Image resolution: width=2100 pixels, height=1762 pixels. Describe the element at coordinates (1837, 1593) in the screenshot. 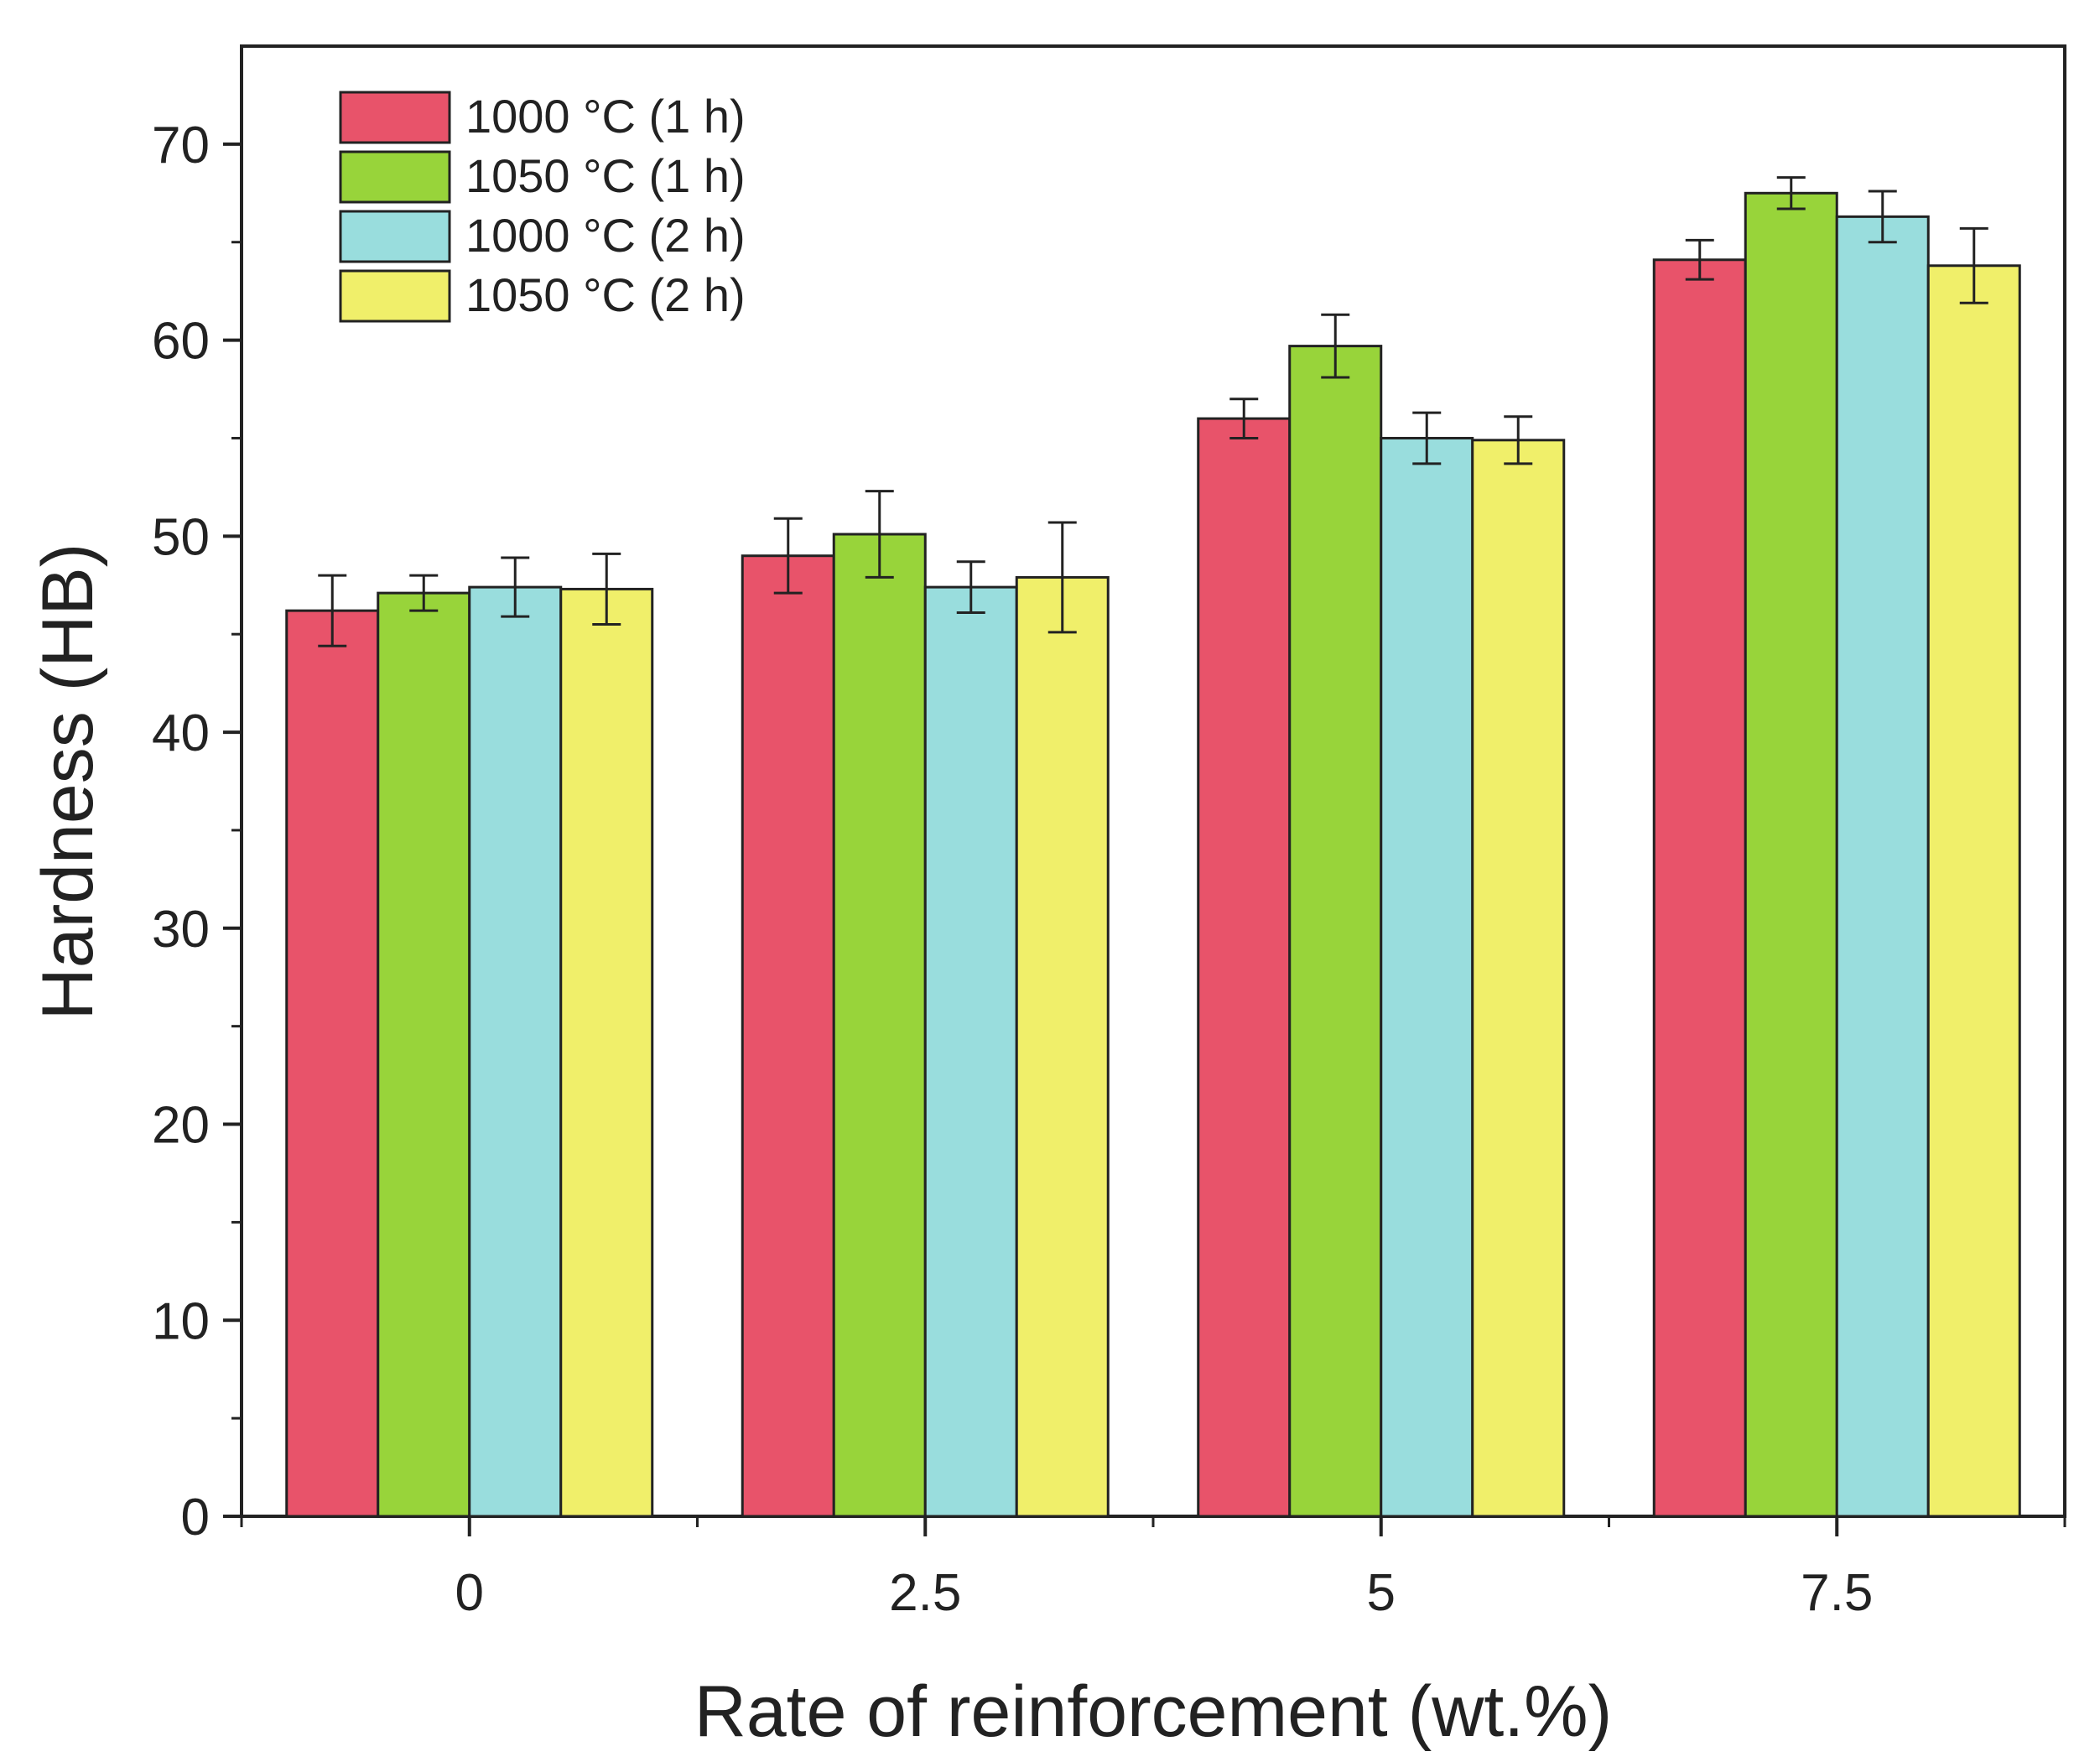

I see `x-tick-label: 7.5` at that location.